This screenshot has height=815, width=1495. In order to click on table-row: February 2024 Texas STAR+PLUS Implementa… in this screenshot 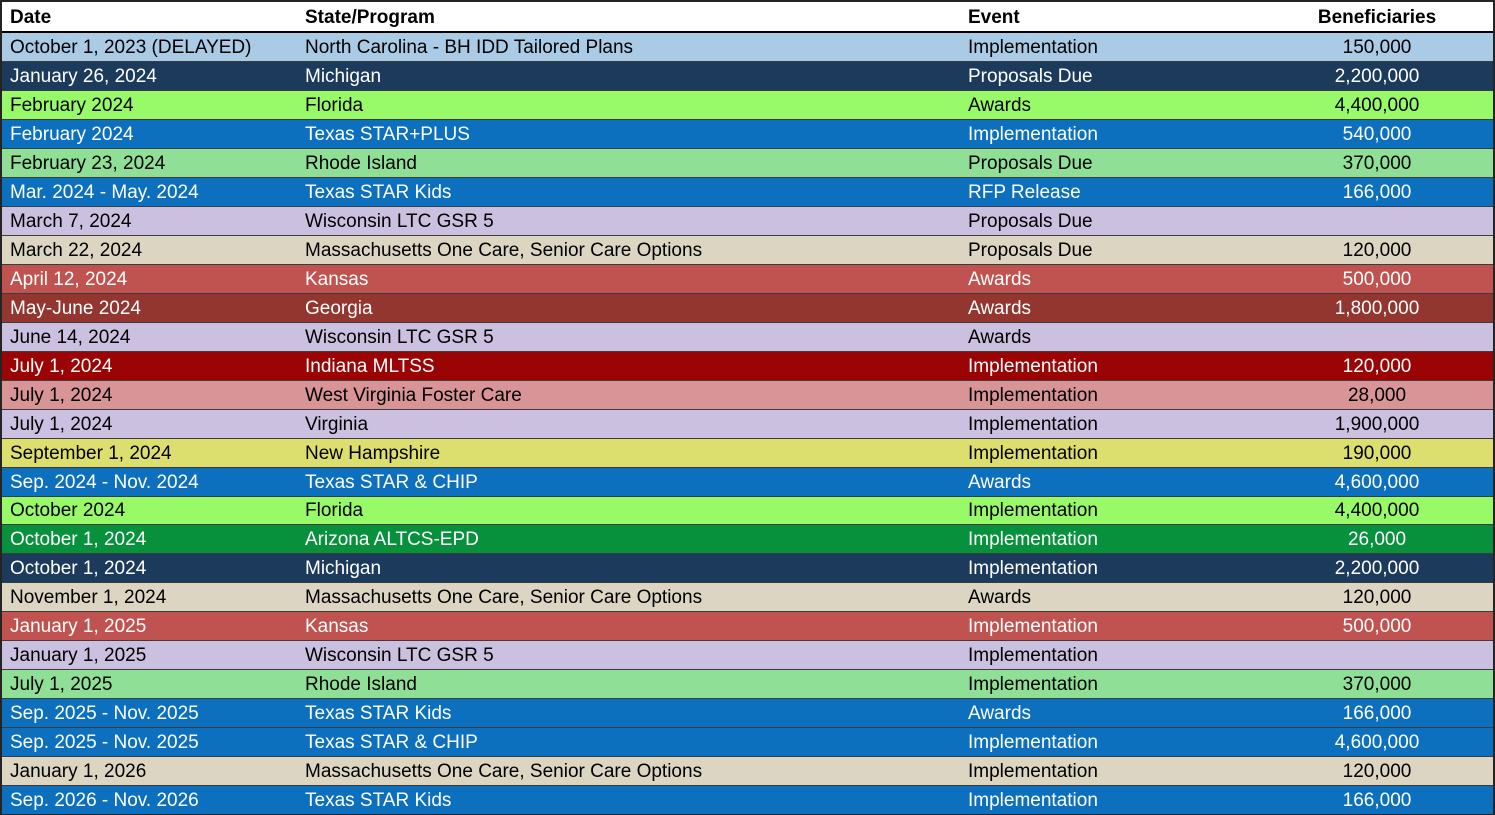, I will do `click(747, 133)`.